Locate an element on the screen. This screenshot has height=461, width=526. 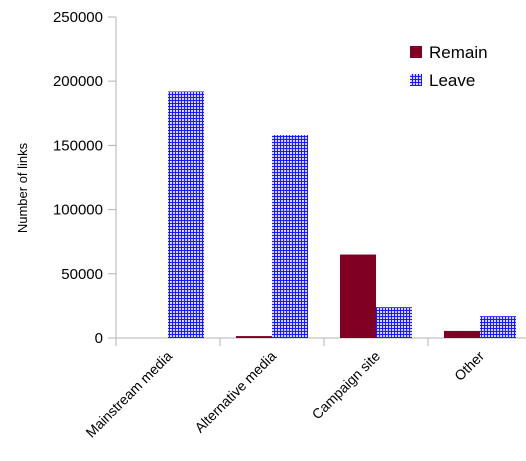
legend-label-leave: Leave is located at coordinates (452, 80).